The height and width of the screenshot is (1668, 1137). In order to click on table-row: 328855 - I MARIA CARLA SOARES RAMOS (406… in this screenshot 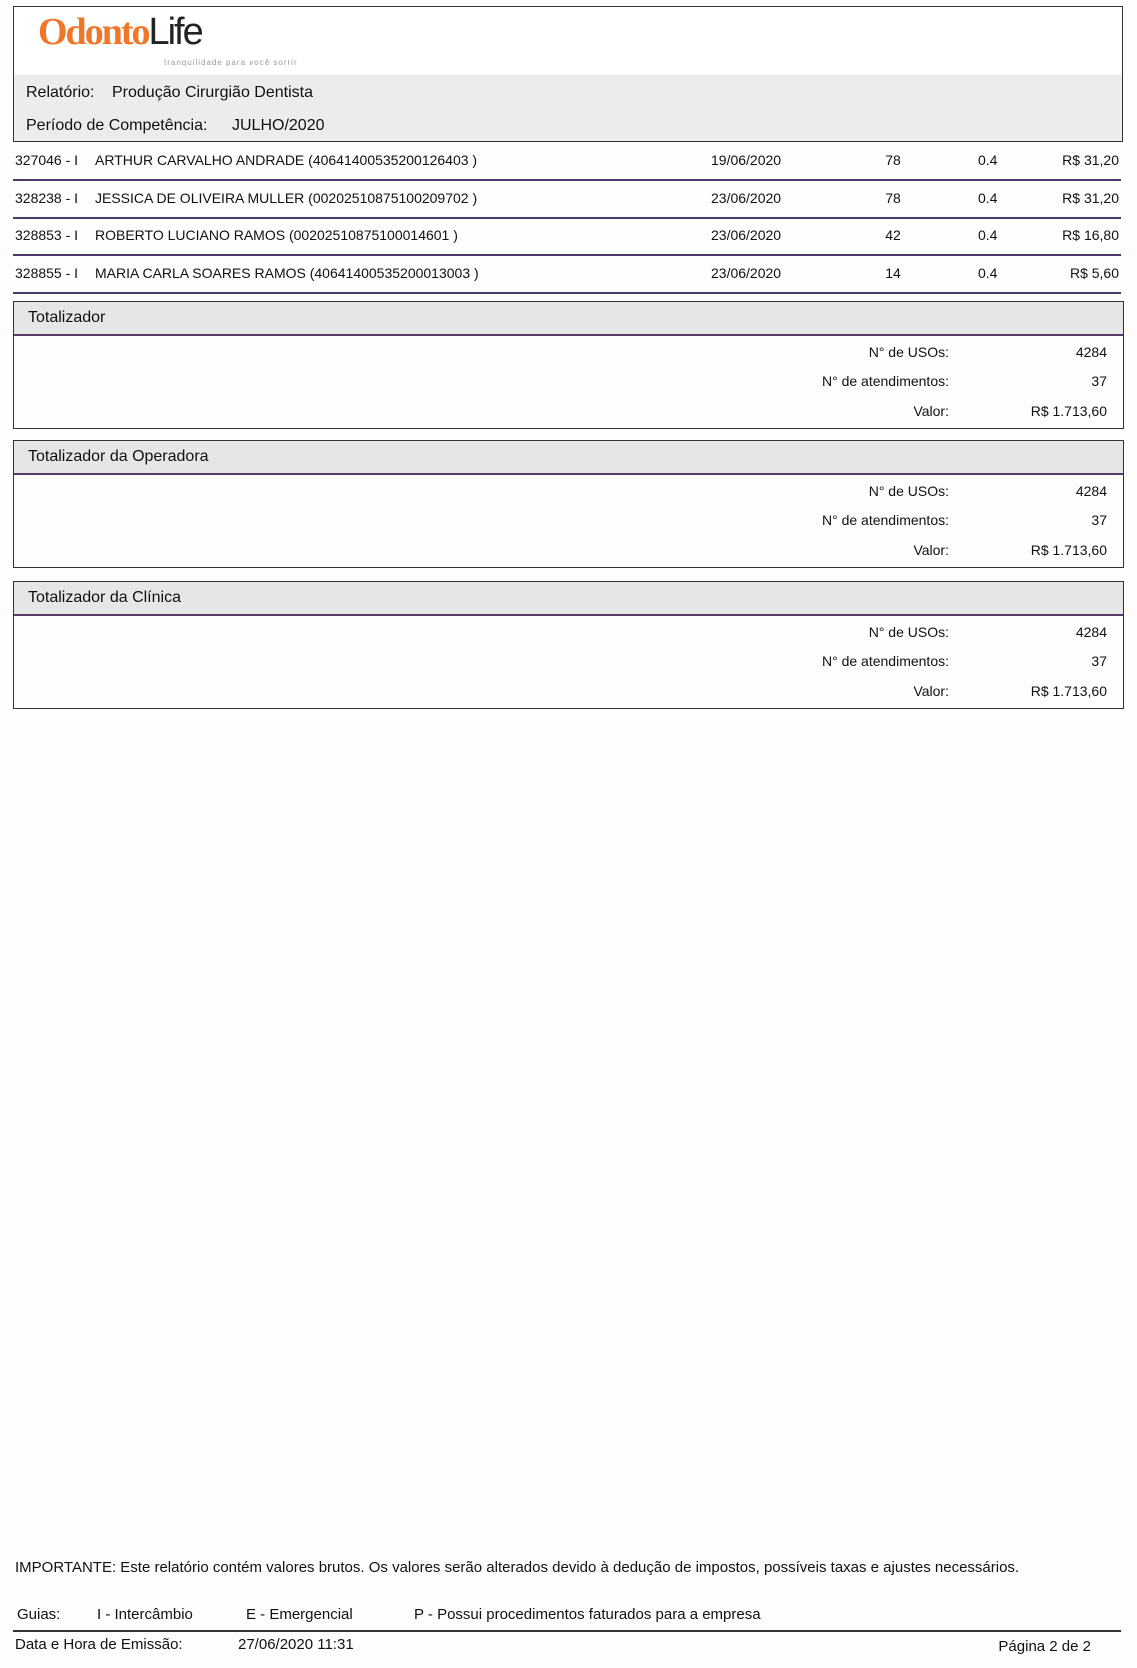, I will do `click(567, 274)`.